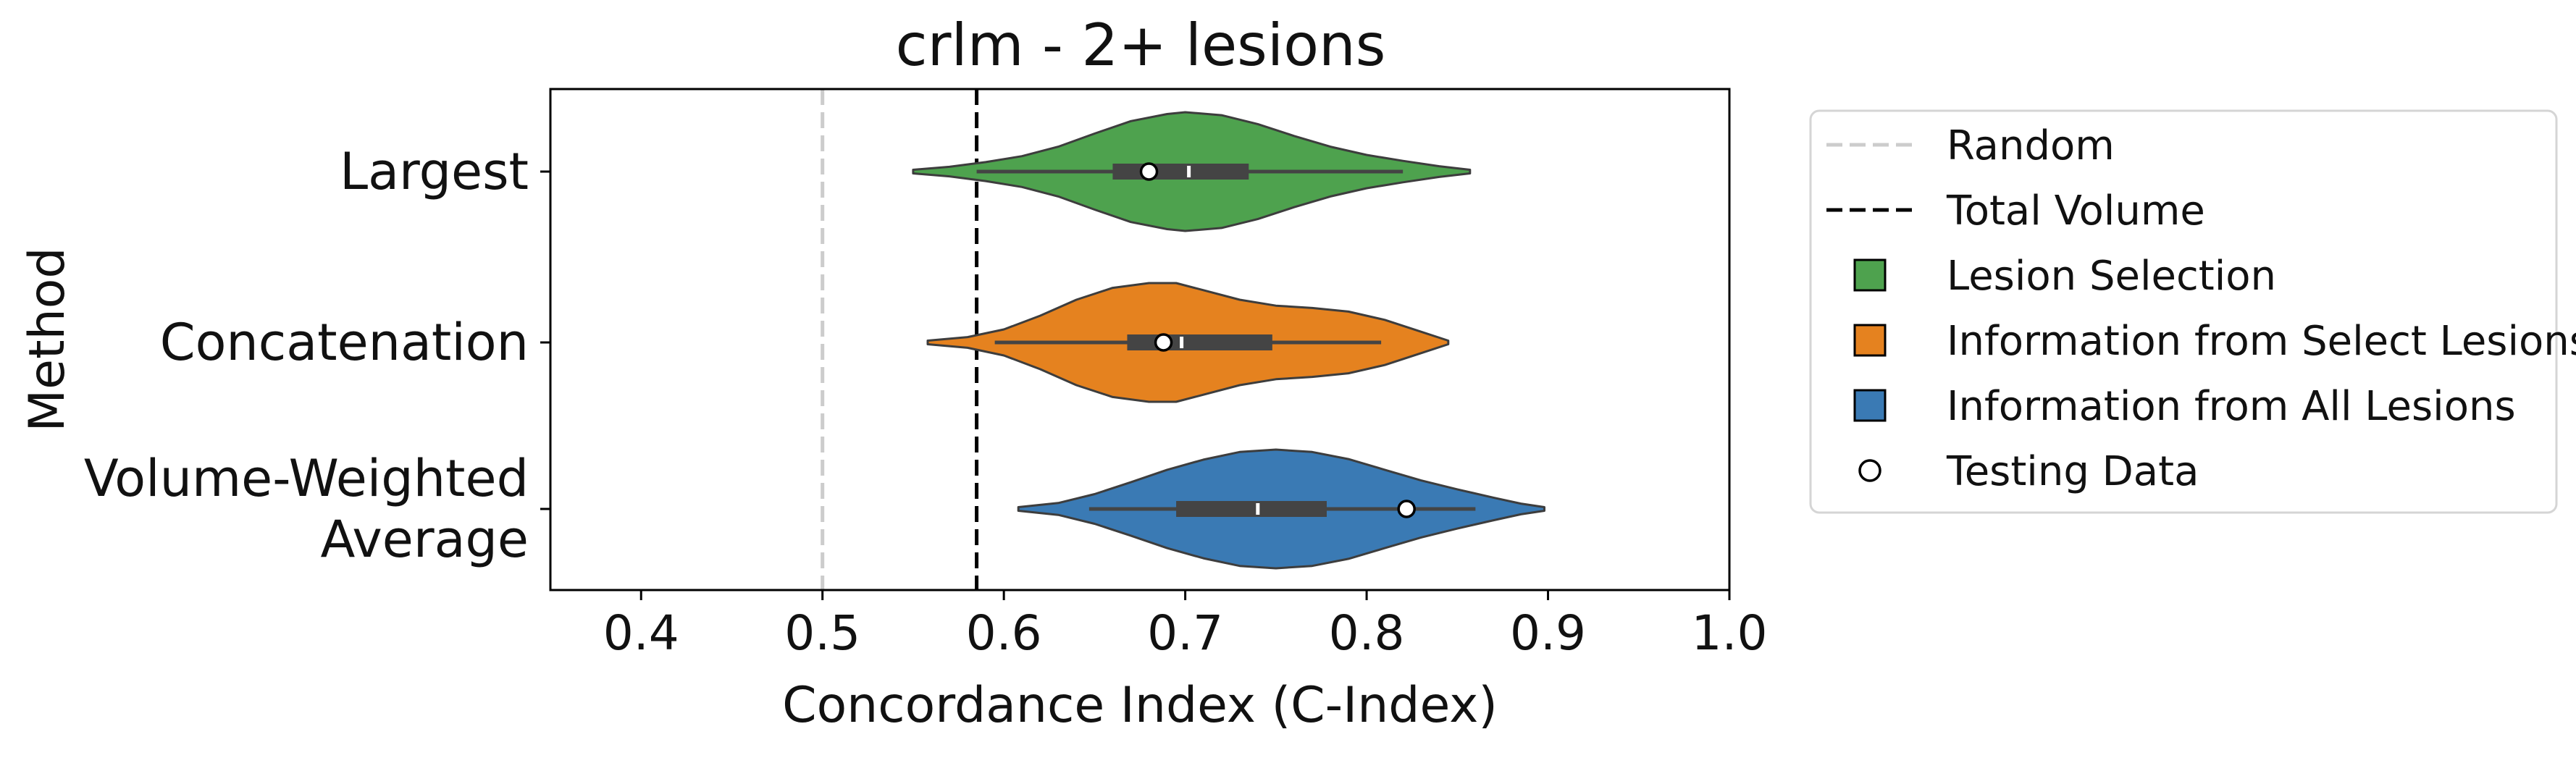 This screenshot has width=2576, height=758. What do you see at coordinates (344, 342) in the screenshot?
I see `y-tick-label: Concatenation` at bounding box center [344, 342].